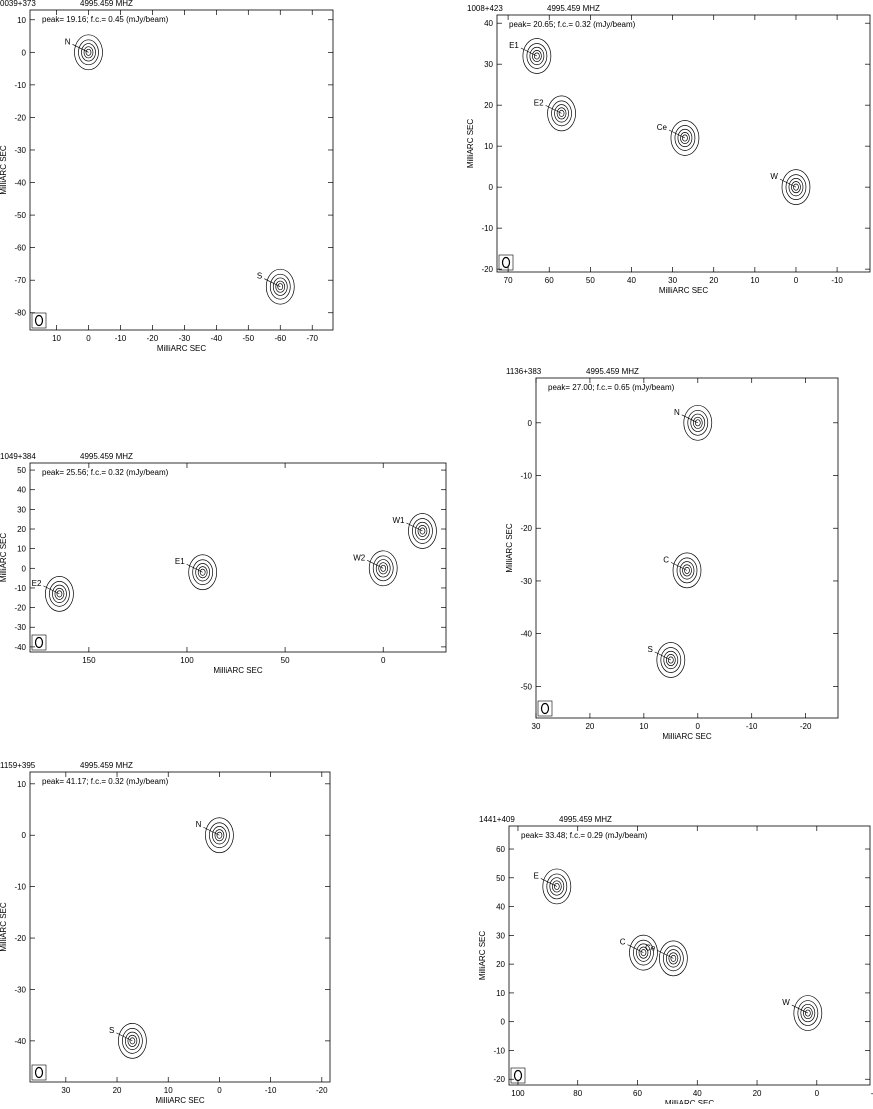  I want to click on y-tick-label: -50, so click(526, 686).